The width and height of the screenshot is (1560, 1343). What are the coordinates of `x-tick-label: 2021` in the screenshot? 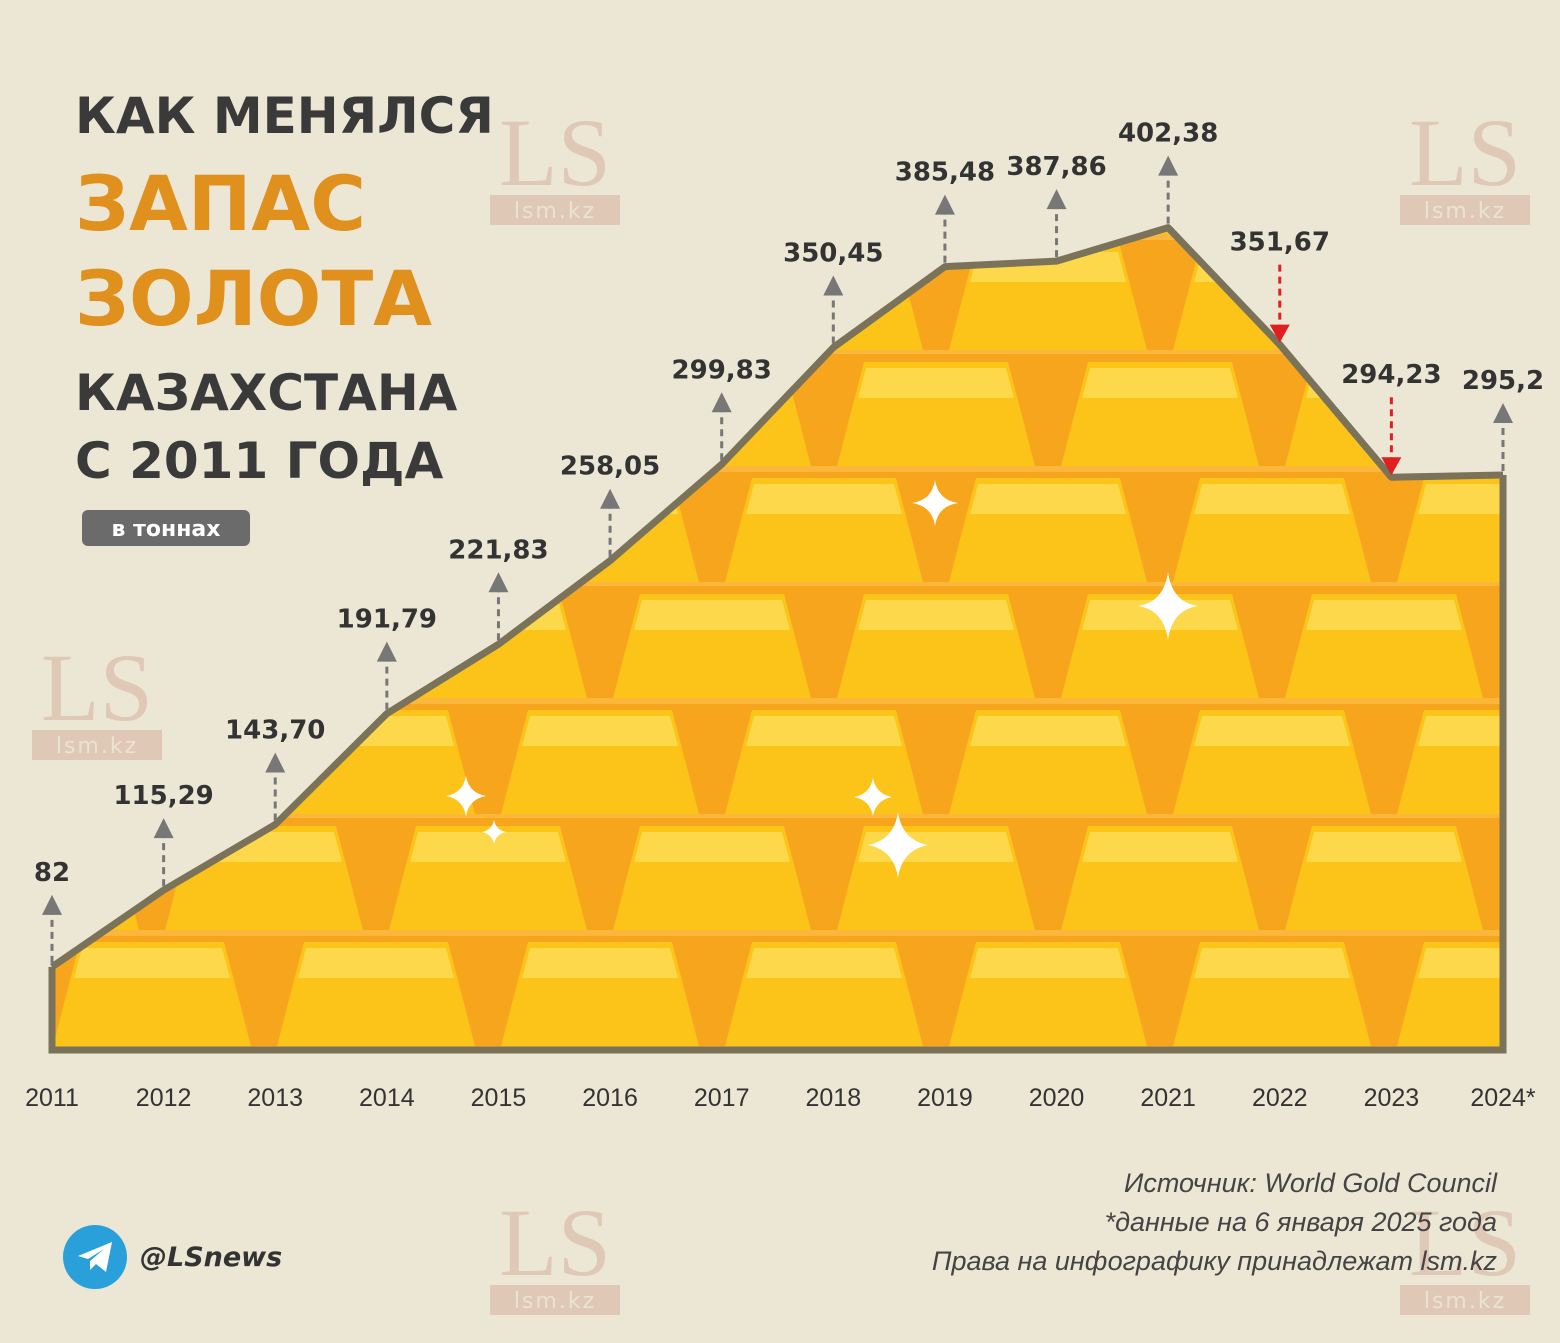 It's located at (1168, 1098).